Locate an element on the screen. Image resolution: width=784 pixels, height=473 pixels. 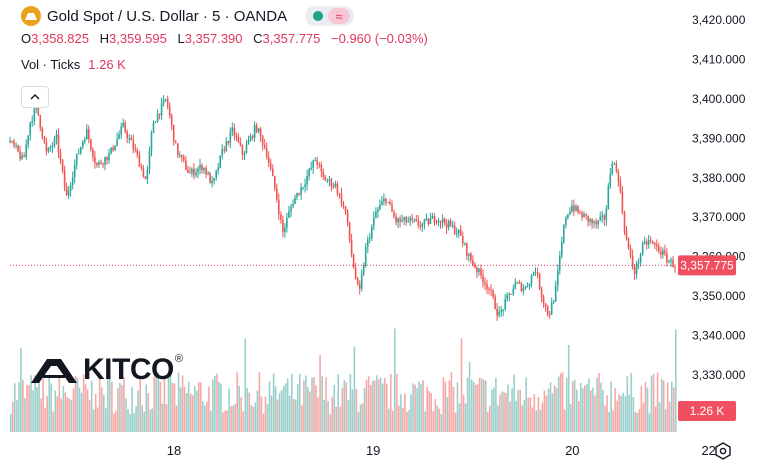
market-status-pill: ≈ is located at coordinates (330, 16).